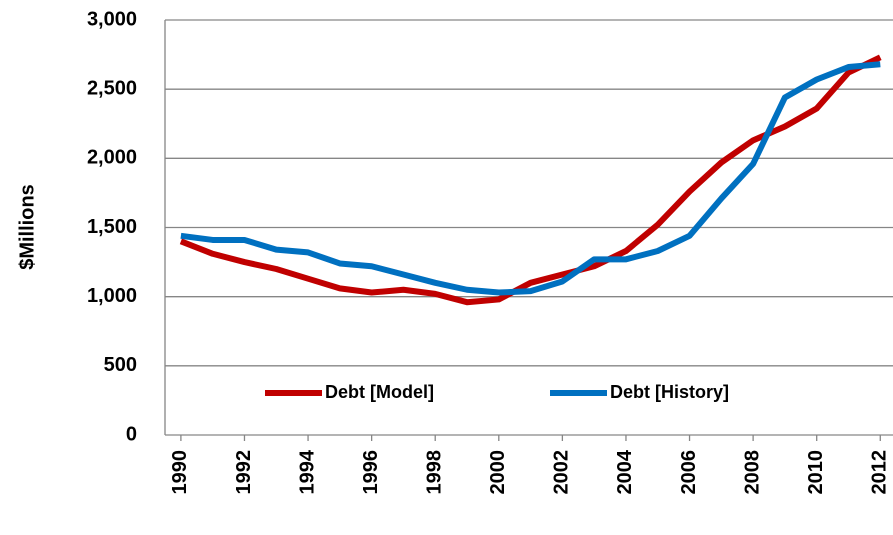  What do you see at coordinates (625, 471) in the screenshot?
I see `x-tick-label: 2004` at bounding box center [625, 471].